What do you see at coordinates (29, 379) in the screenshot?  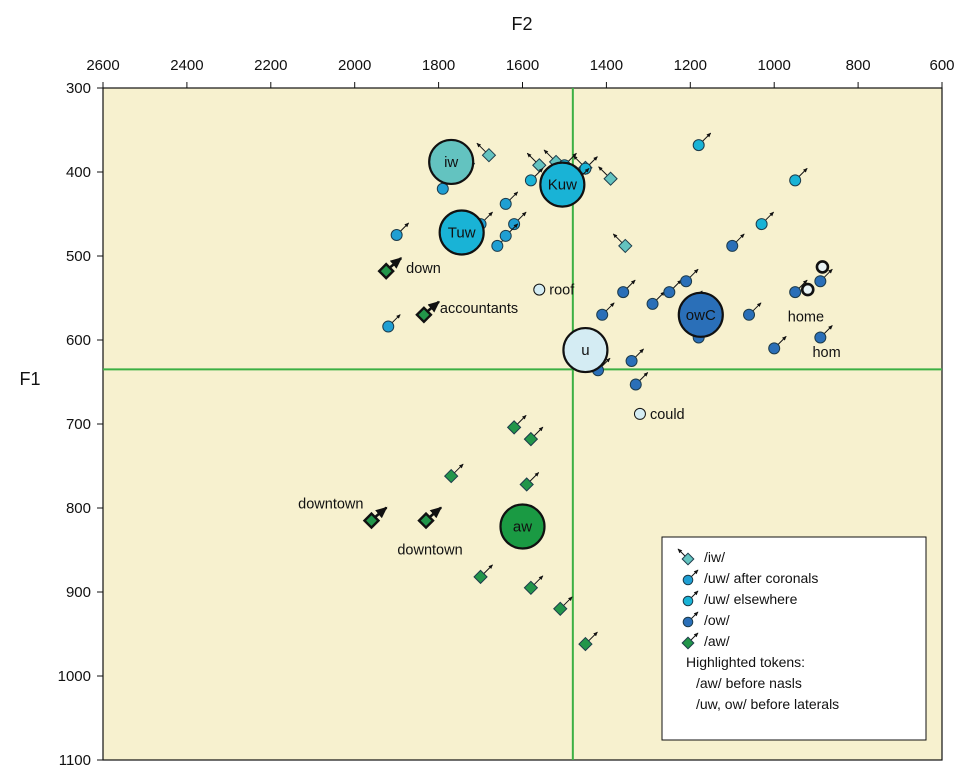 I see `y-axis-label: F1` at bounding box center [29, 379].